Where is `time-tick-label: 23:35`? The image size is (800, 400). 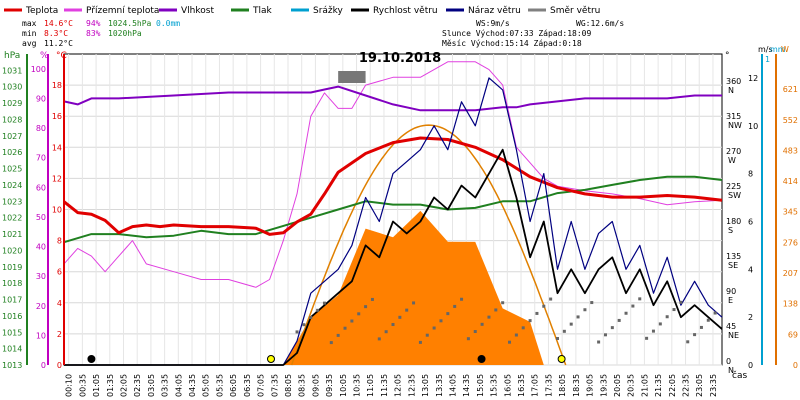
time-tick-label: 23:35 is located at coordinates (713, 385).